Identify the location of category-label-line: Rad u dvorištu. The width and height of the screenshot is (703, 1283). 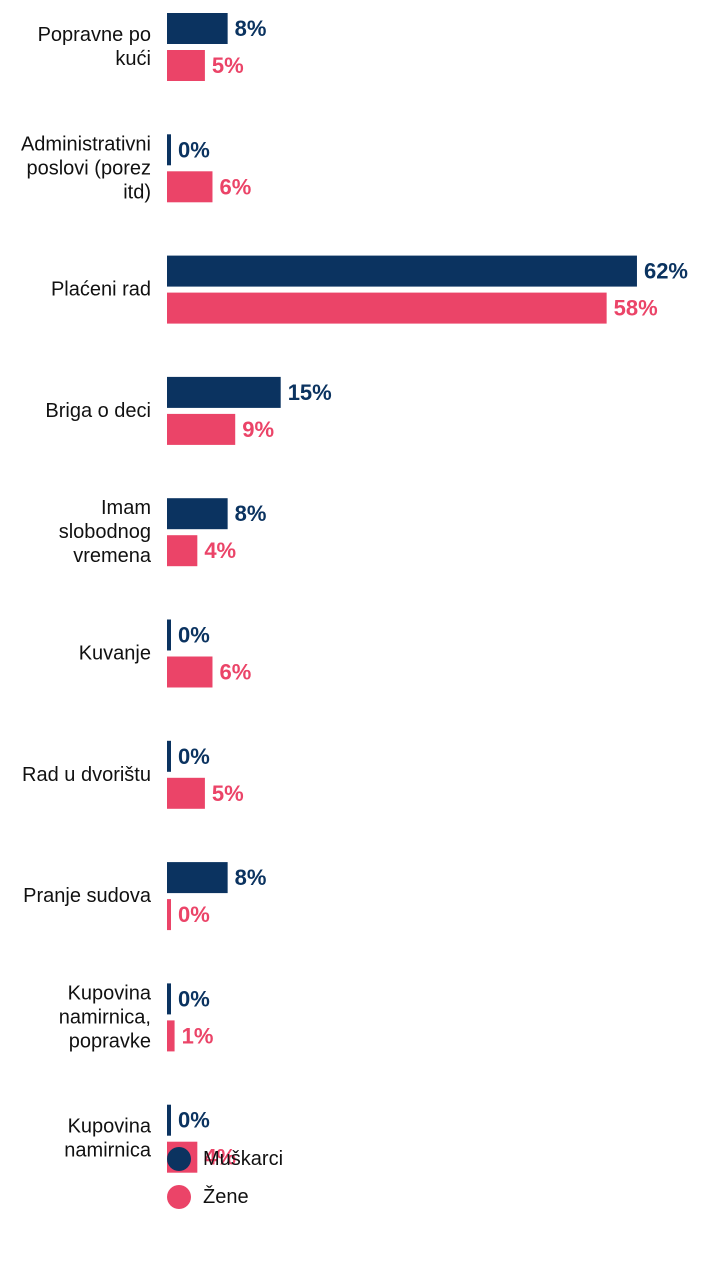
(86, 775).